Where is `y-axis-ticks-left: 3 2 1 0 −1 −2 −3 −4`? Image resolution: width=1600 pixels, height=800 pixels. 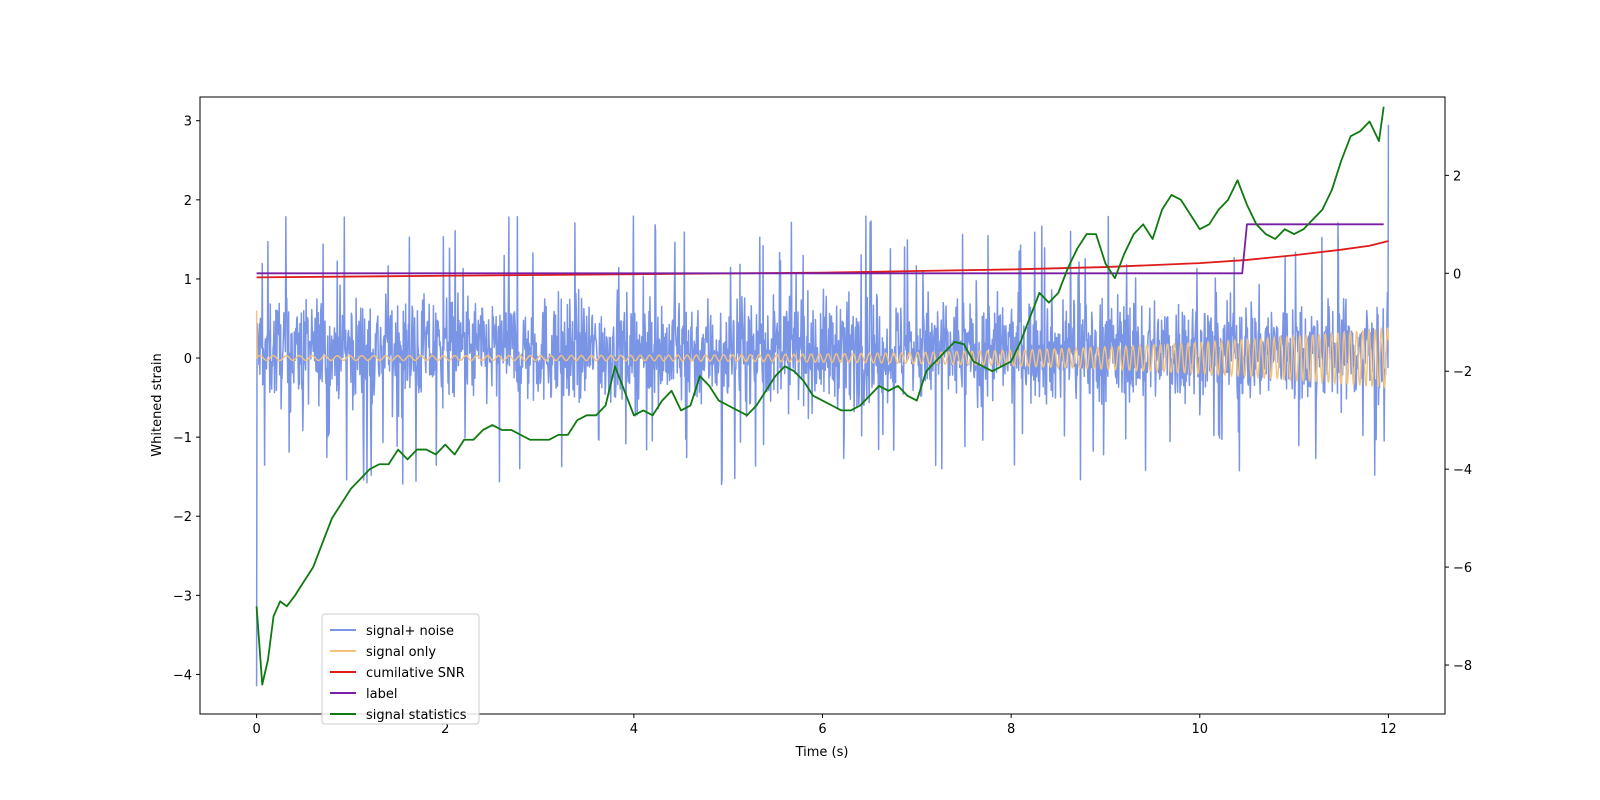
y-axis-ticks-left: 3 2 1 0 −1 −2 −3 −4 is located at coordinates (186, 399).